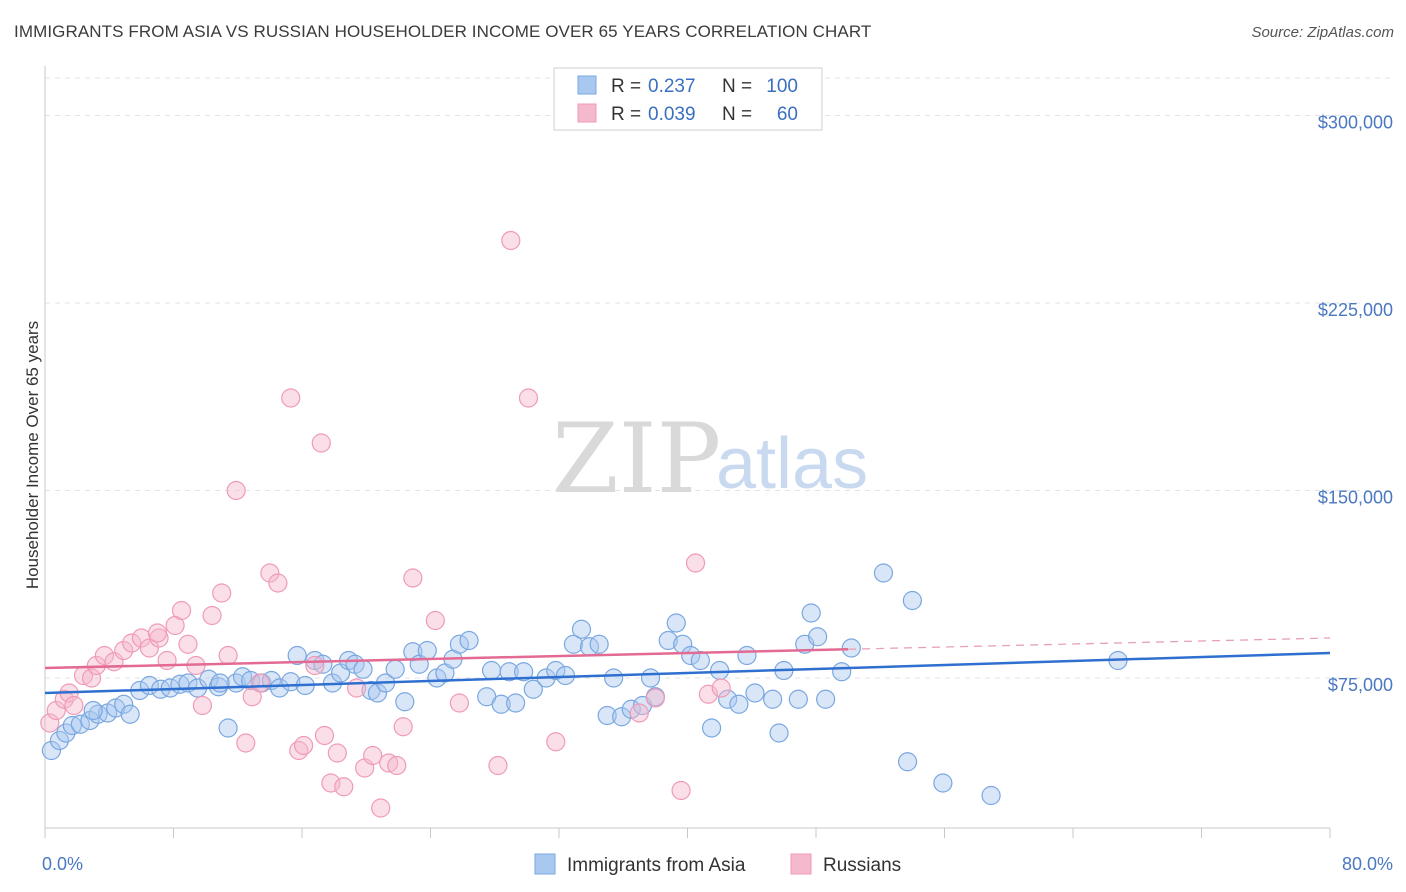 This screenshot has height=892, width=1406. Describe the element at coordinates (787, 114) in the screenshot. I see `legend-n-value-russians: 60` at that location.